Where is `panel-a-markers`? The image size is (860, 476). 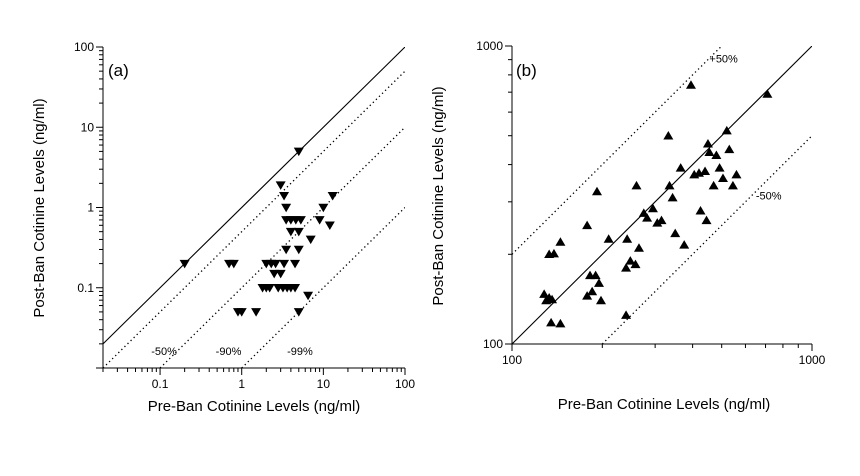
panel-a-markers is located at coordinates (258, 232).